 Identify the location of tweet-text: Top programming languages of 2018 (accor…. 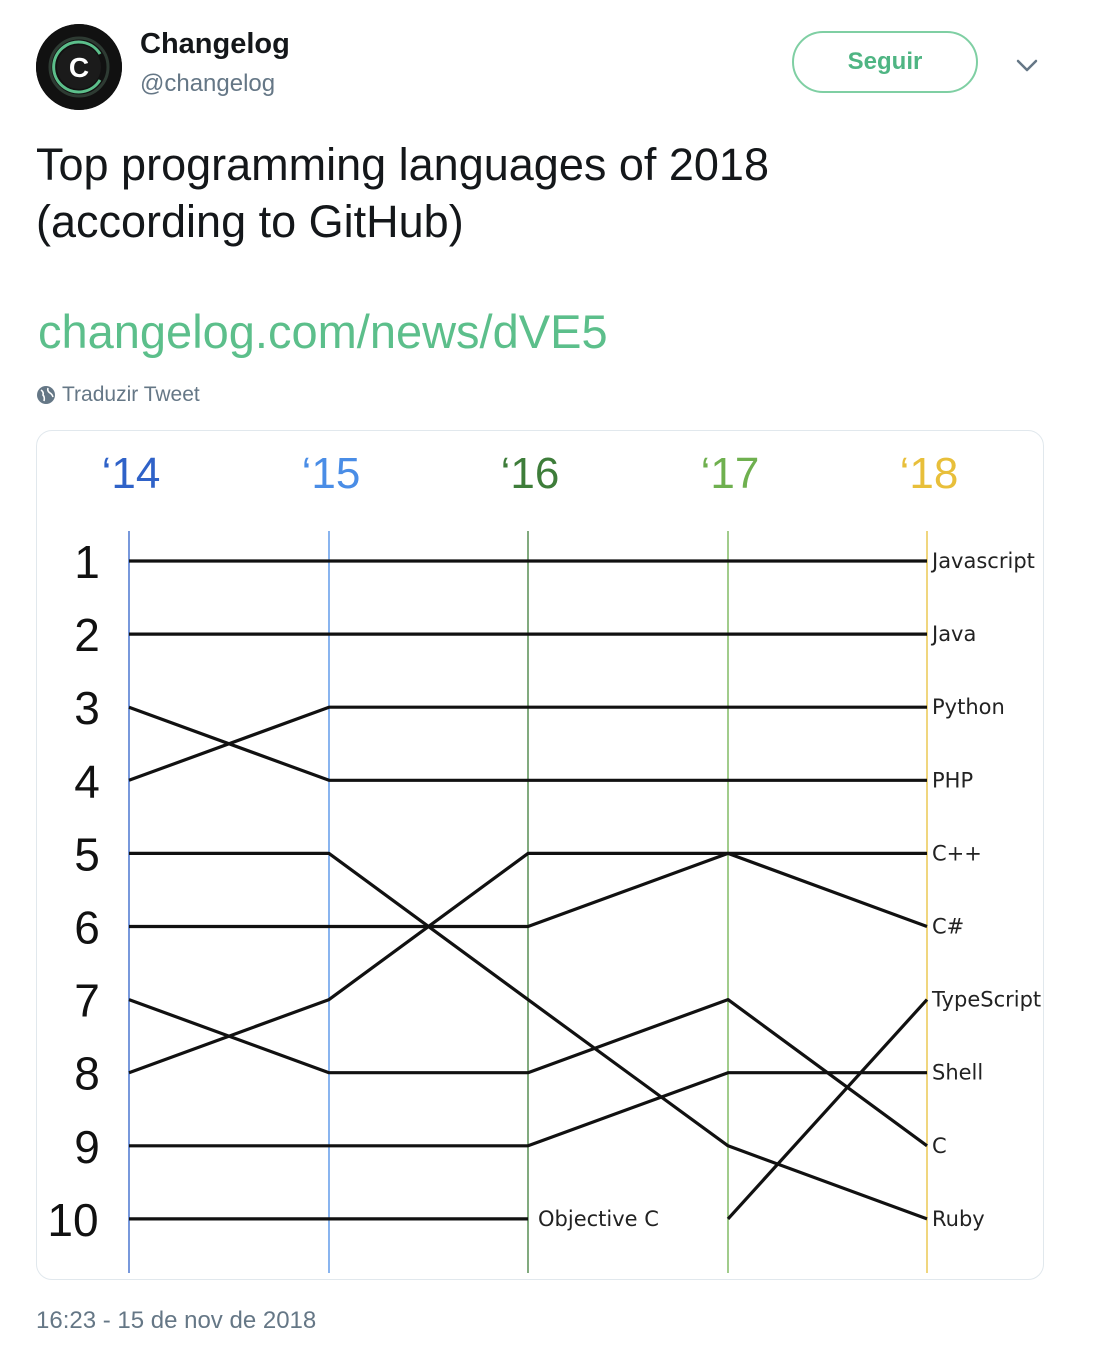
(536, 193).